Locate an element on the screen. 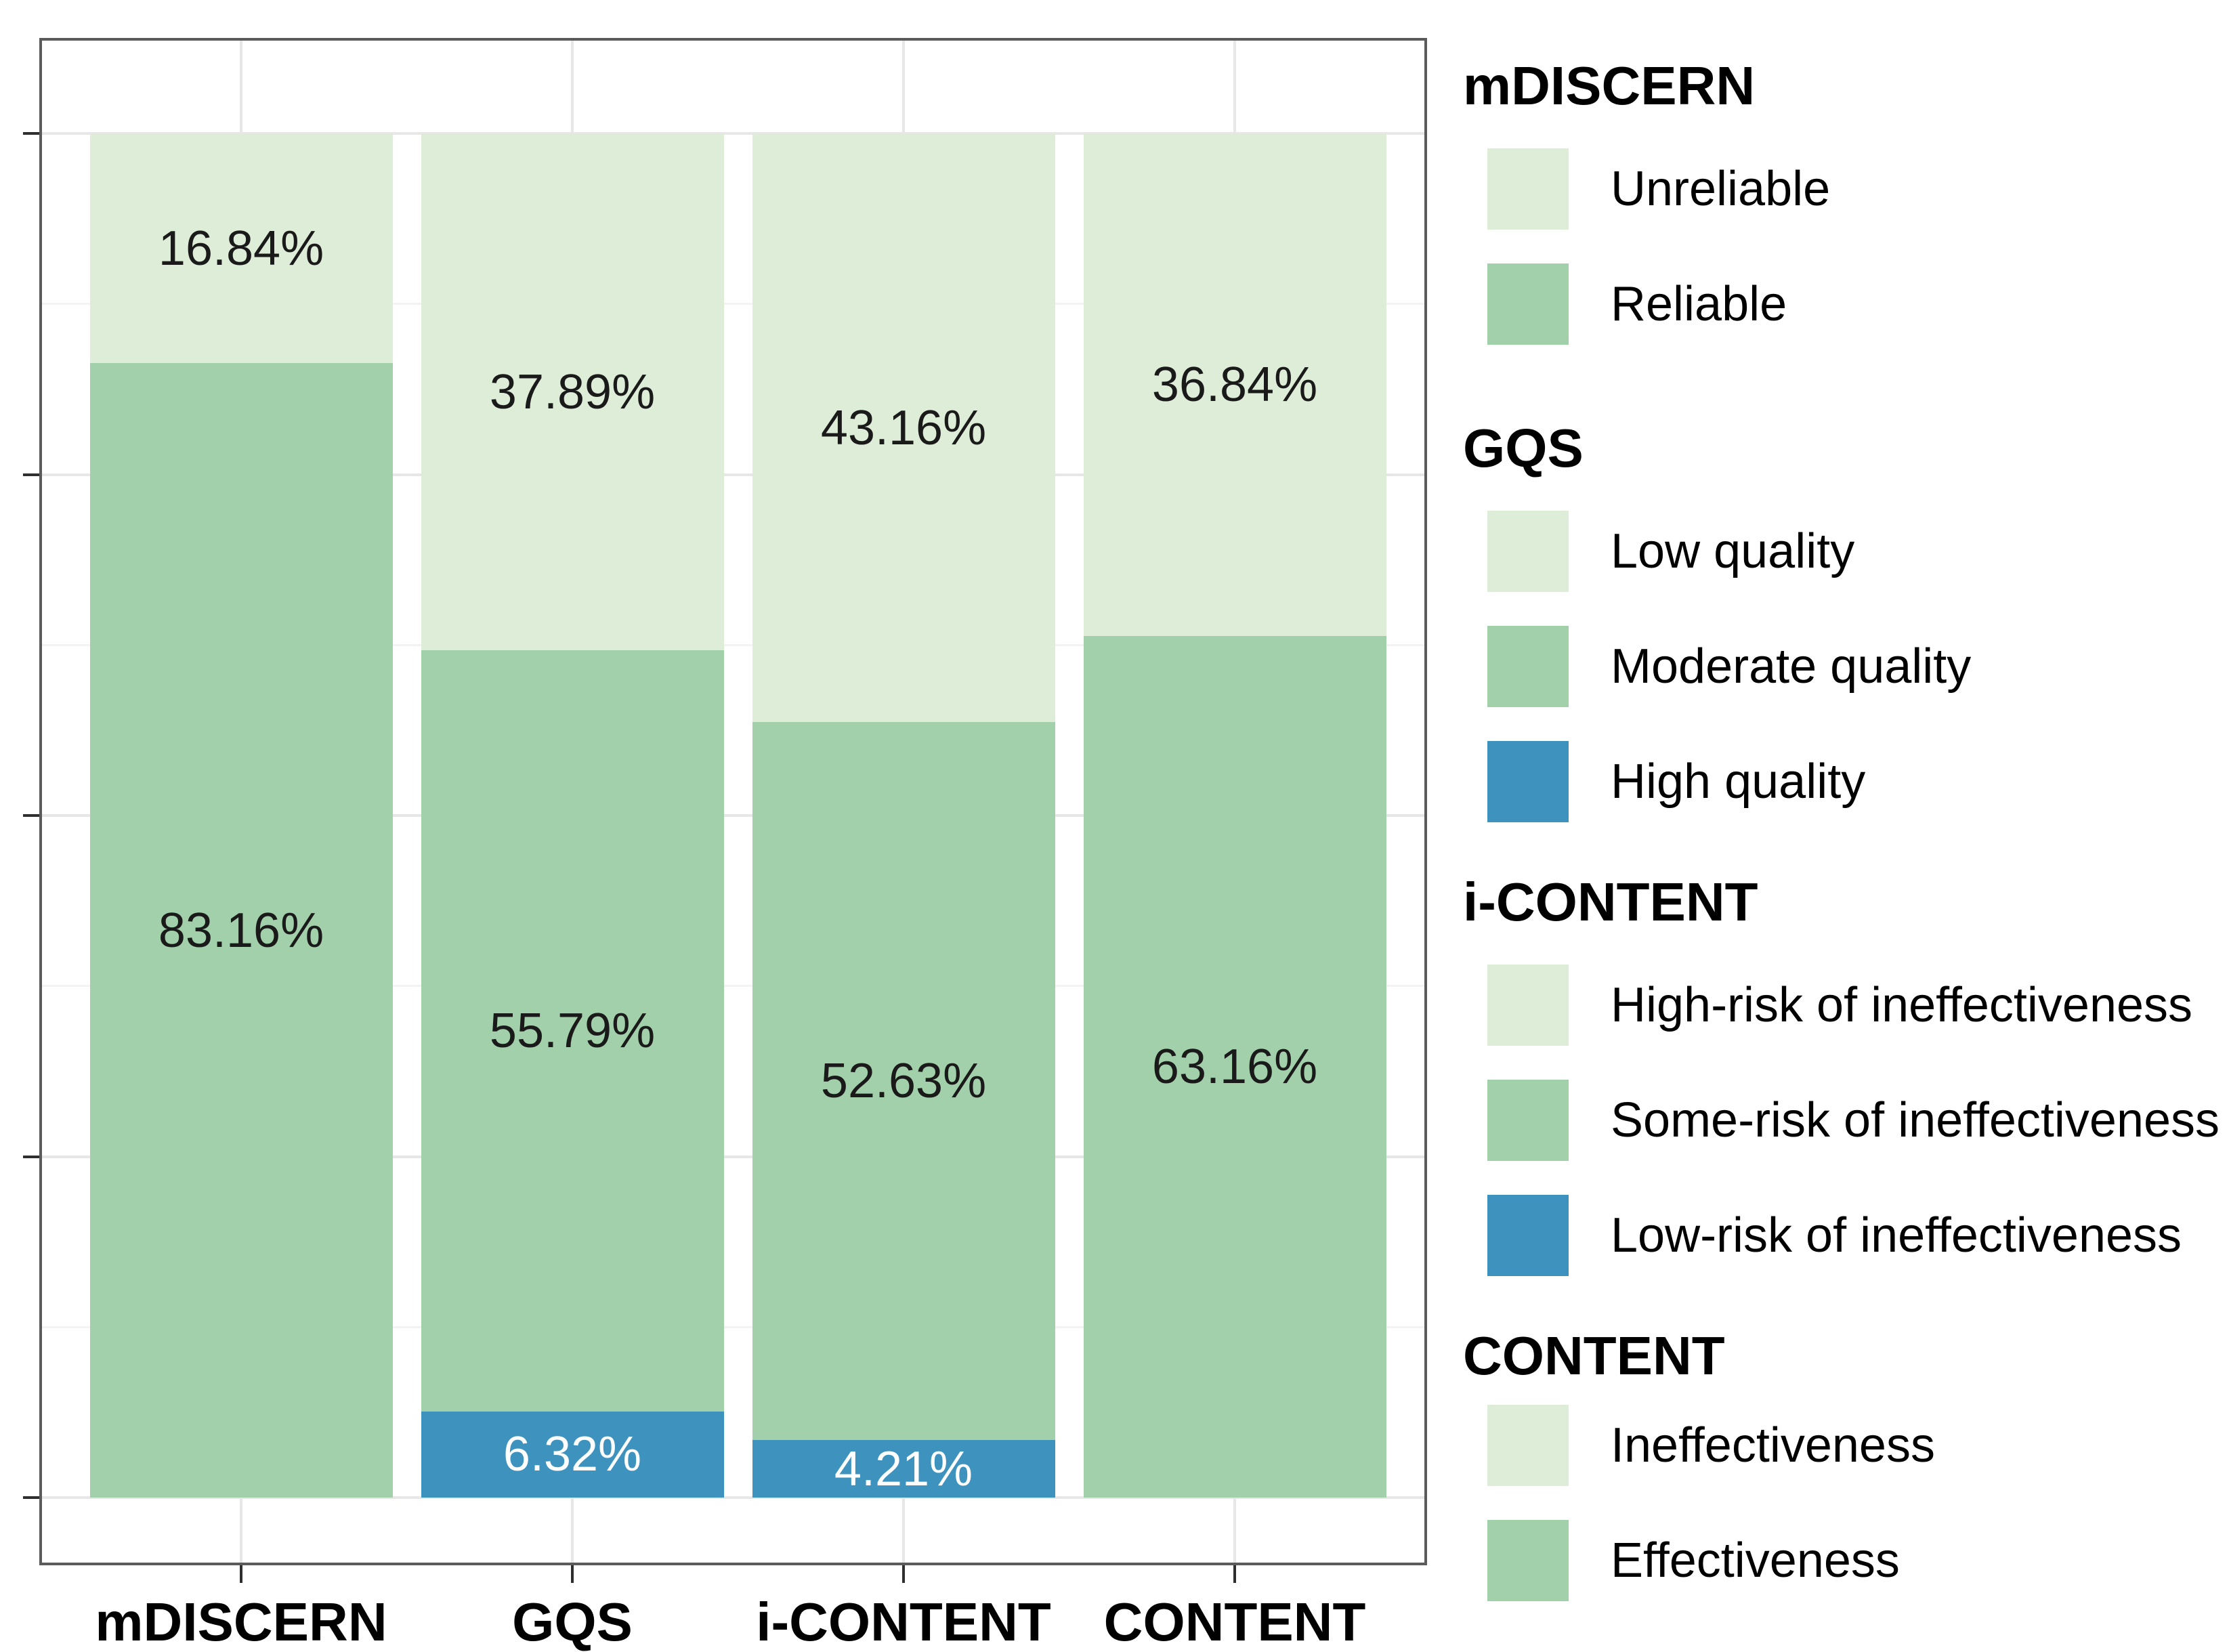 This screenshot has height=1652, width=2229. bar-segment-label: 4.21% is located at coordinates (903, 1469).